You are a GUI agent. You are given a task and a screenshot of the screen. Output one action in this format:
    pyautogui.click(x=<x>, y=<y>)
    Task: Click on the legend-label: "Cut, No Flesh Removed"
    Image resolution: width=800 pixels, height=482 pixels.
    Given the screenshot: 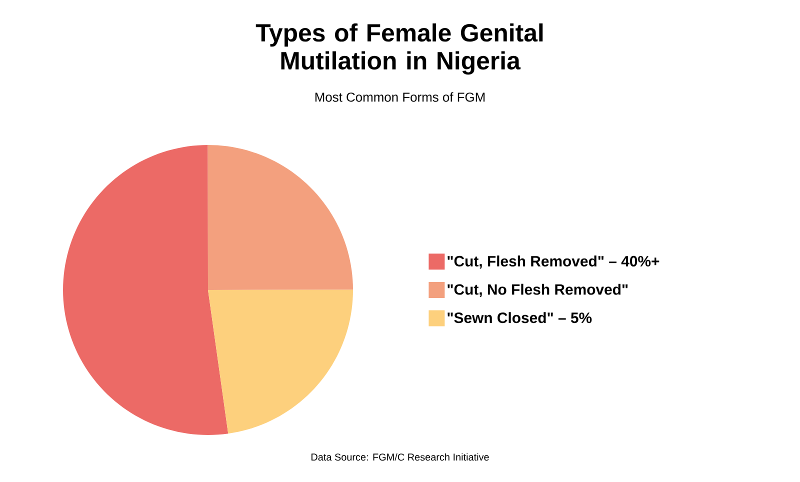 What is the action you would take?
    pyautogui.click(x=538, y=290)
    